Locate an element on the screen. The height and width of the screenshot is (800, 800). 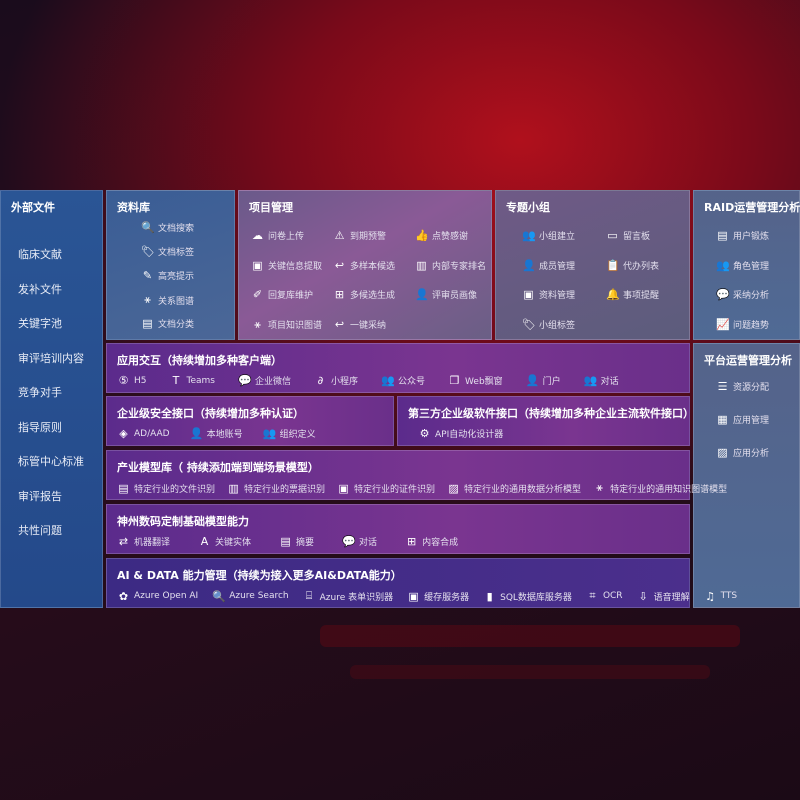
sidebar-item: 标管中心标准 is located at coordinates (51, 461).